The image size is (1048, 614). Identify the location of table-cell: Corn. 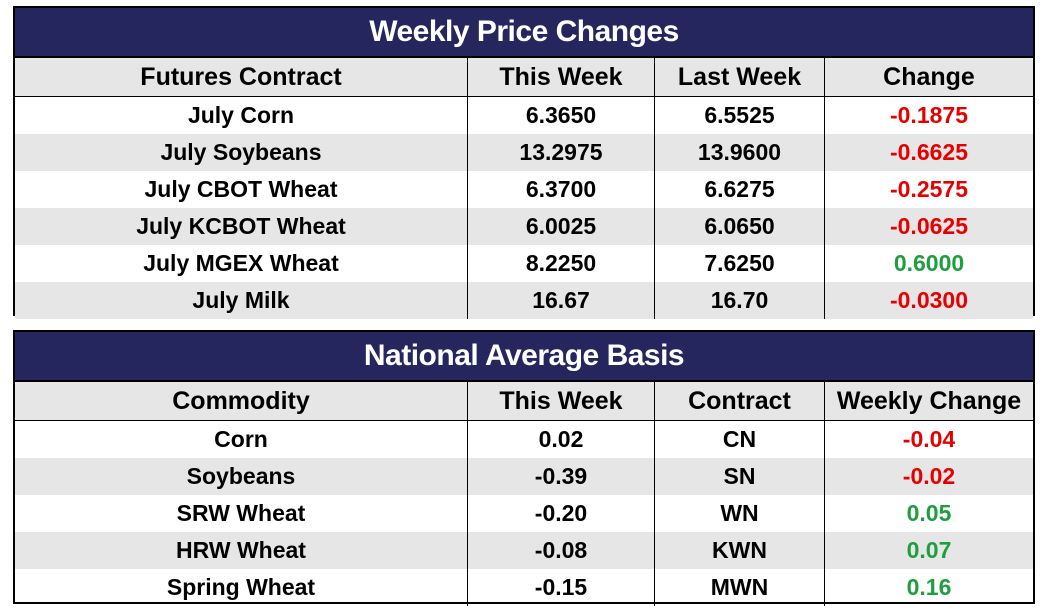
(241, 439).